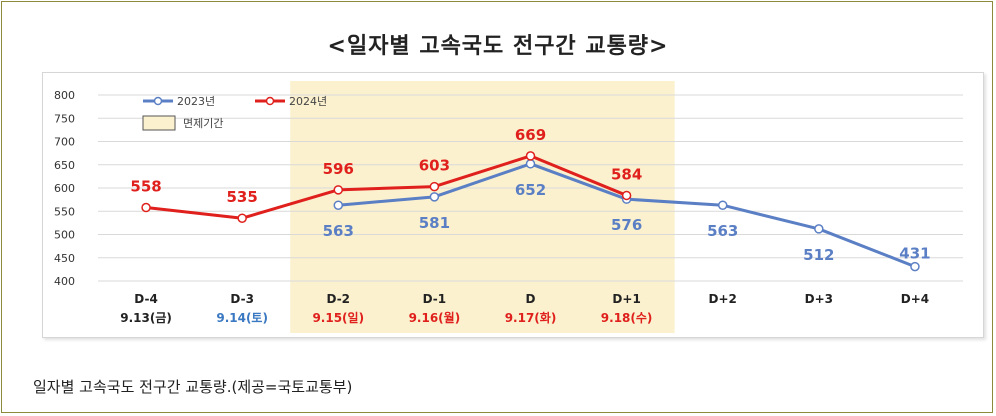 This screenshot has height=416, width=996. What do you see at coordinates (626, 299) in the screenshot?
I see `x-tick-label: D+1` at bounding box center [626, 299].